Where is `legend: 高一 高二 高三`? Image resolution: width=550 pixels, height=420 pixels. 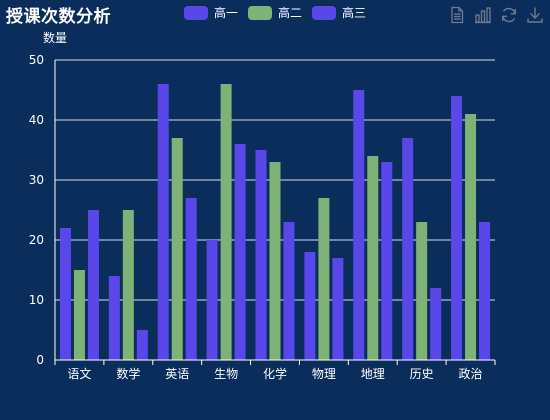 legend: 高一 高二 高三 is located at coordinates (275, 12).